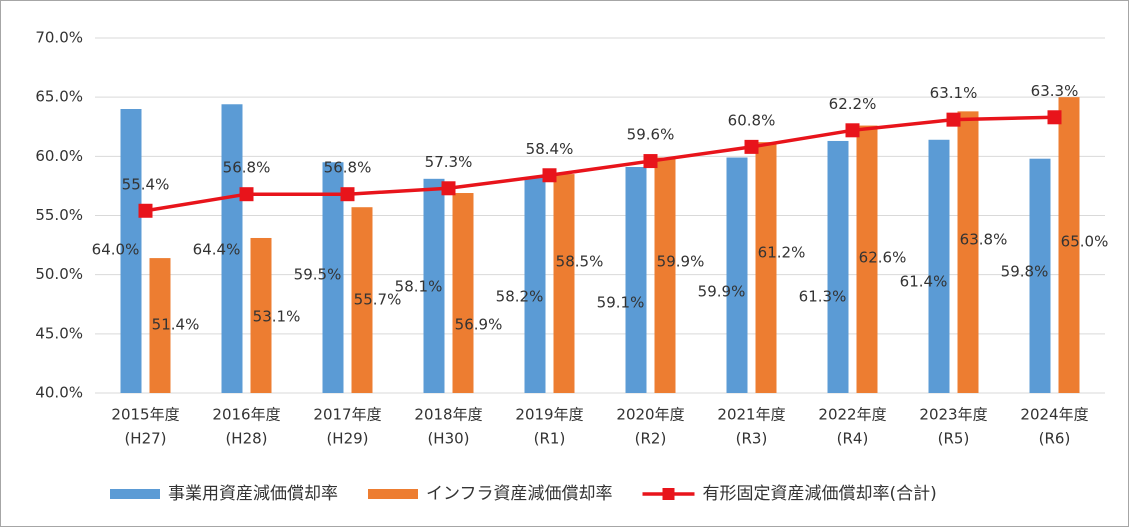  I want to click on x-tick-label: 2023年度, so click(953, 415).